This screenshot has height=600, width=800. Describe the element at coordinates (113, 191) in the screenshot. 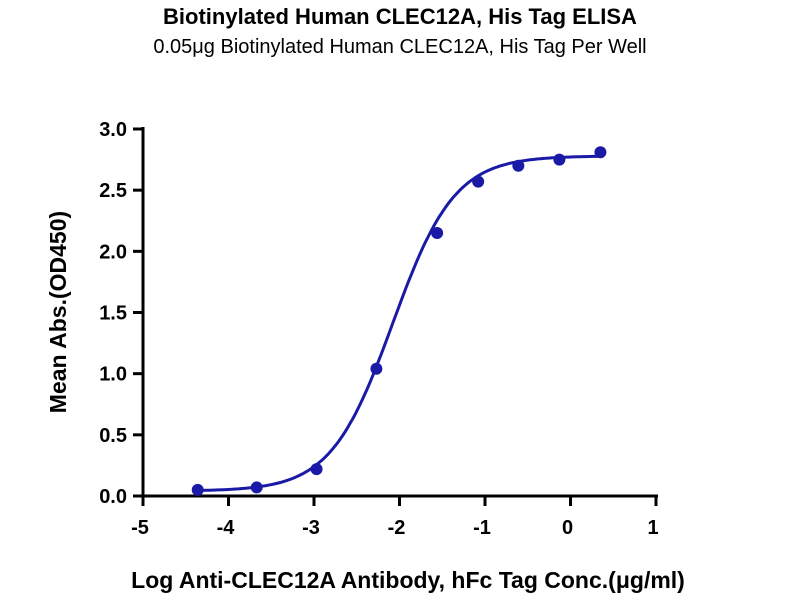

I see `y-tick-label: 2.5` at that location.